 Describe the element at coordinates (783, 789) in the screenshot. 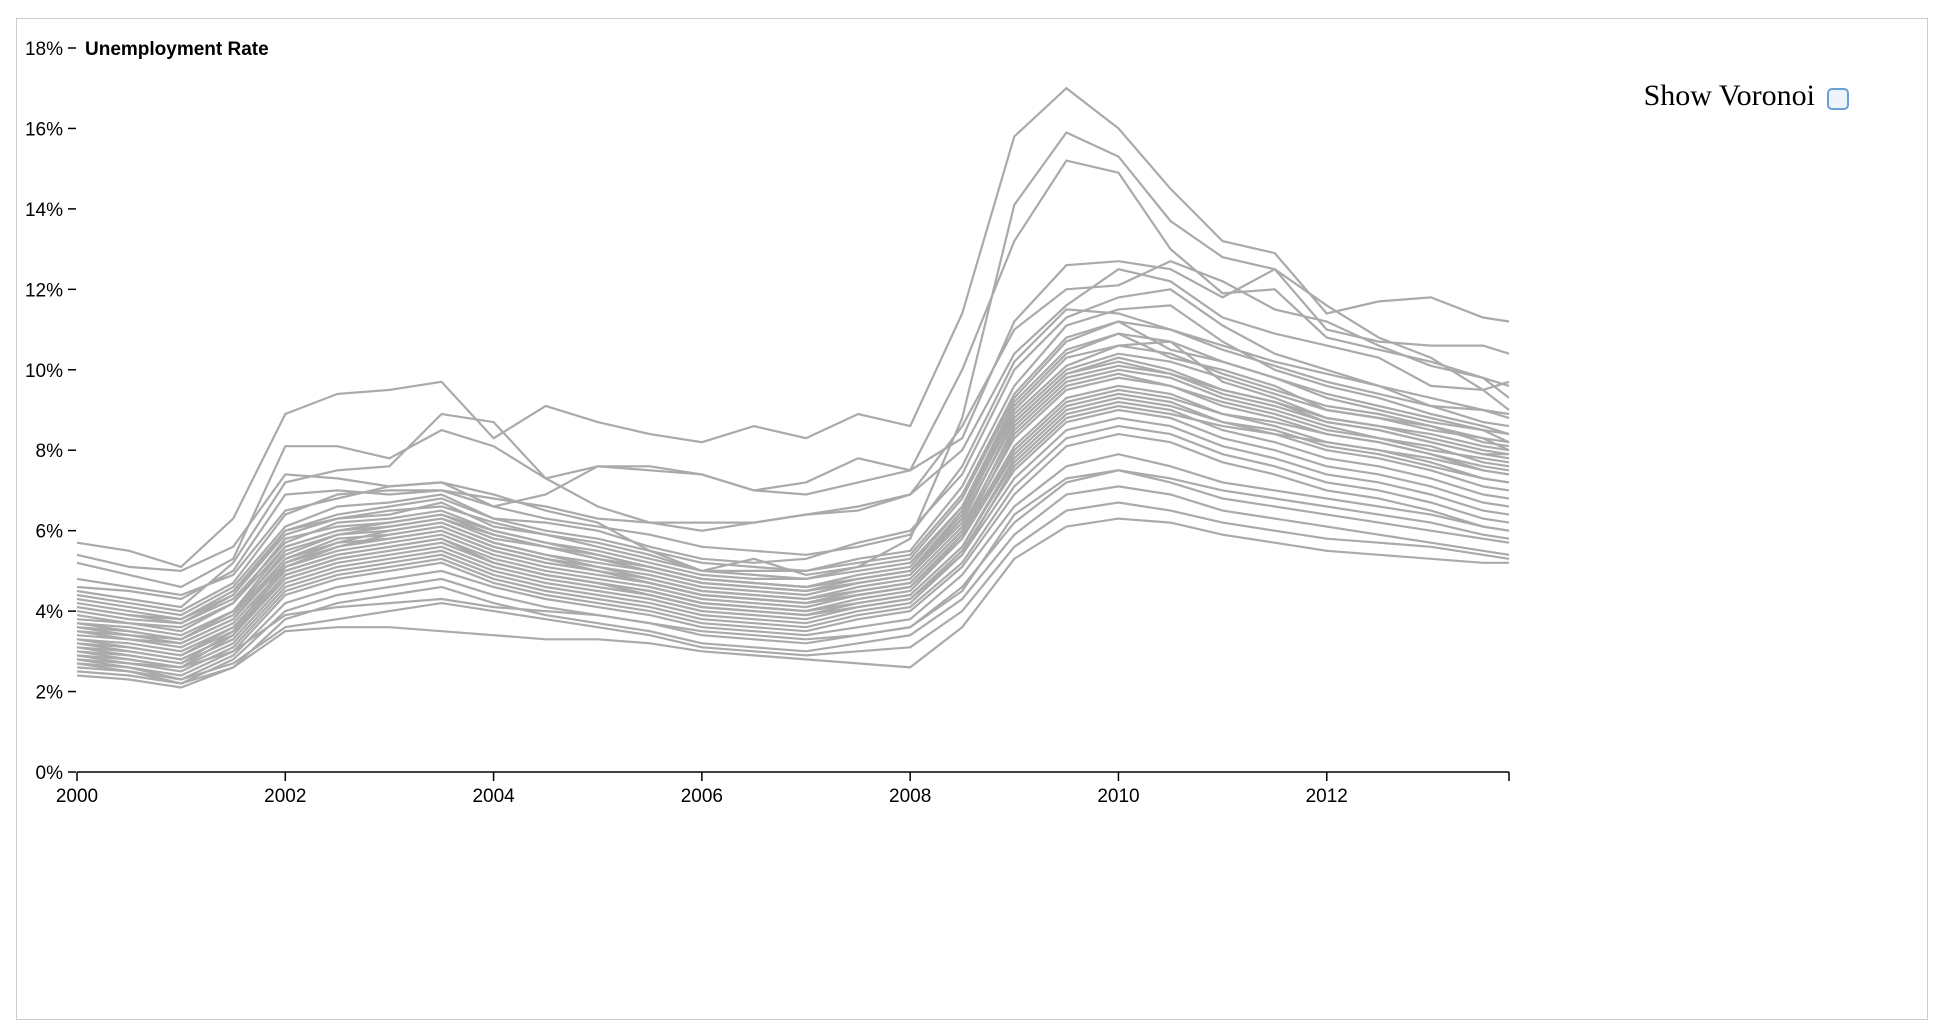

I see `x-axis-ticks: 2000 2002 2004 2006 2008 2010 2012` at that location.